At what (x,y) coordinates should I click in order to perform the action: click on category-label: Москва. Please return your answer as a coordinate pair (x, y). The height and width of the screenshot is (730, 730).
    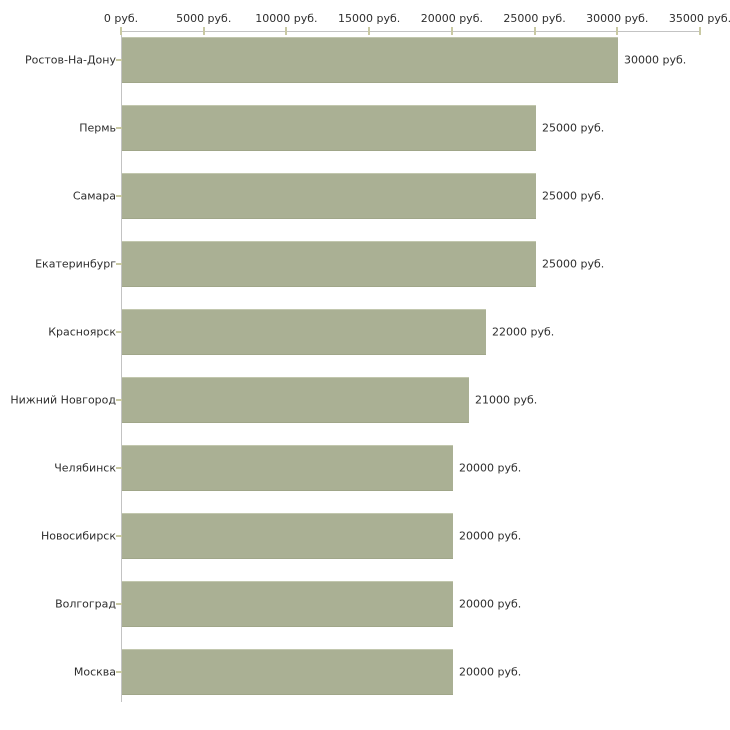
    Looking at the image, I should click on (94, 672).